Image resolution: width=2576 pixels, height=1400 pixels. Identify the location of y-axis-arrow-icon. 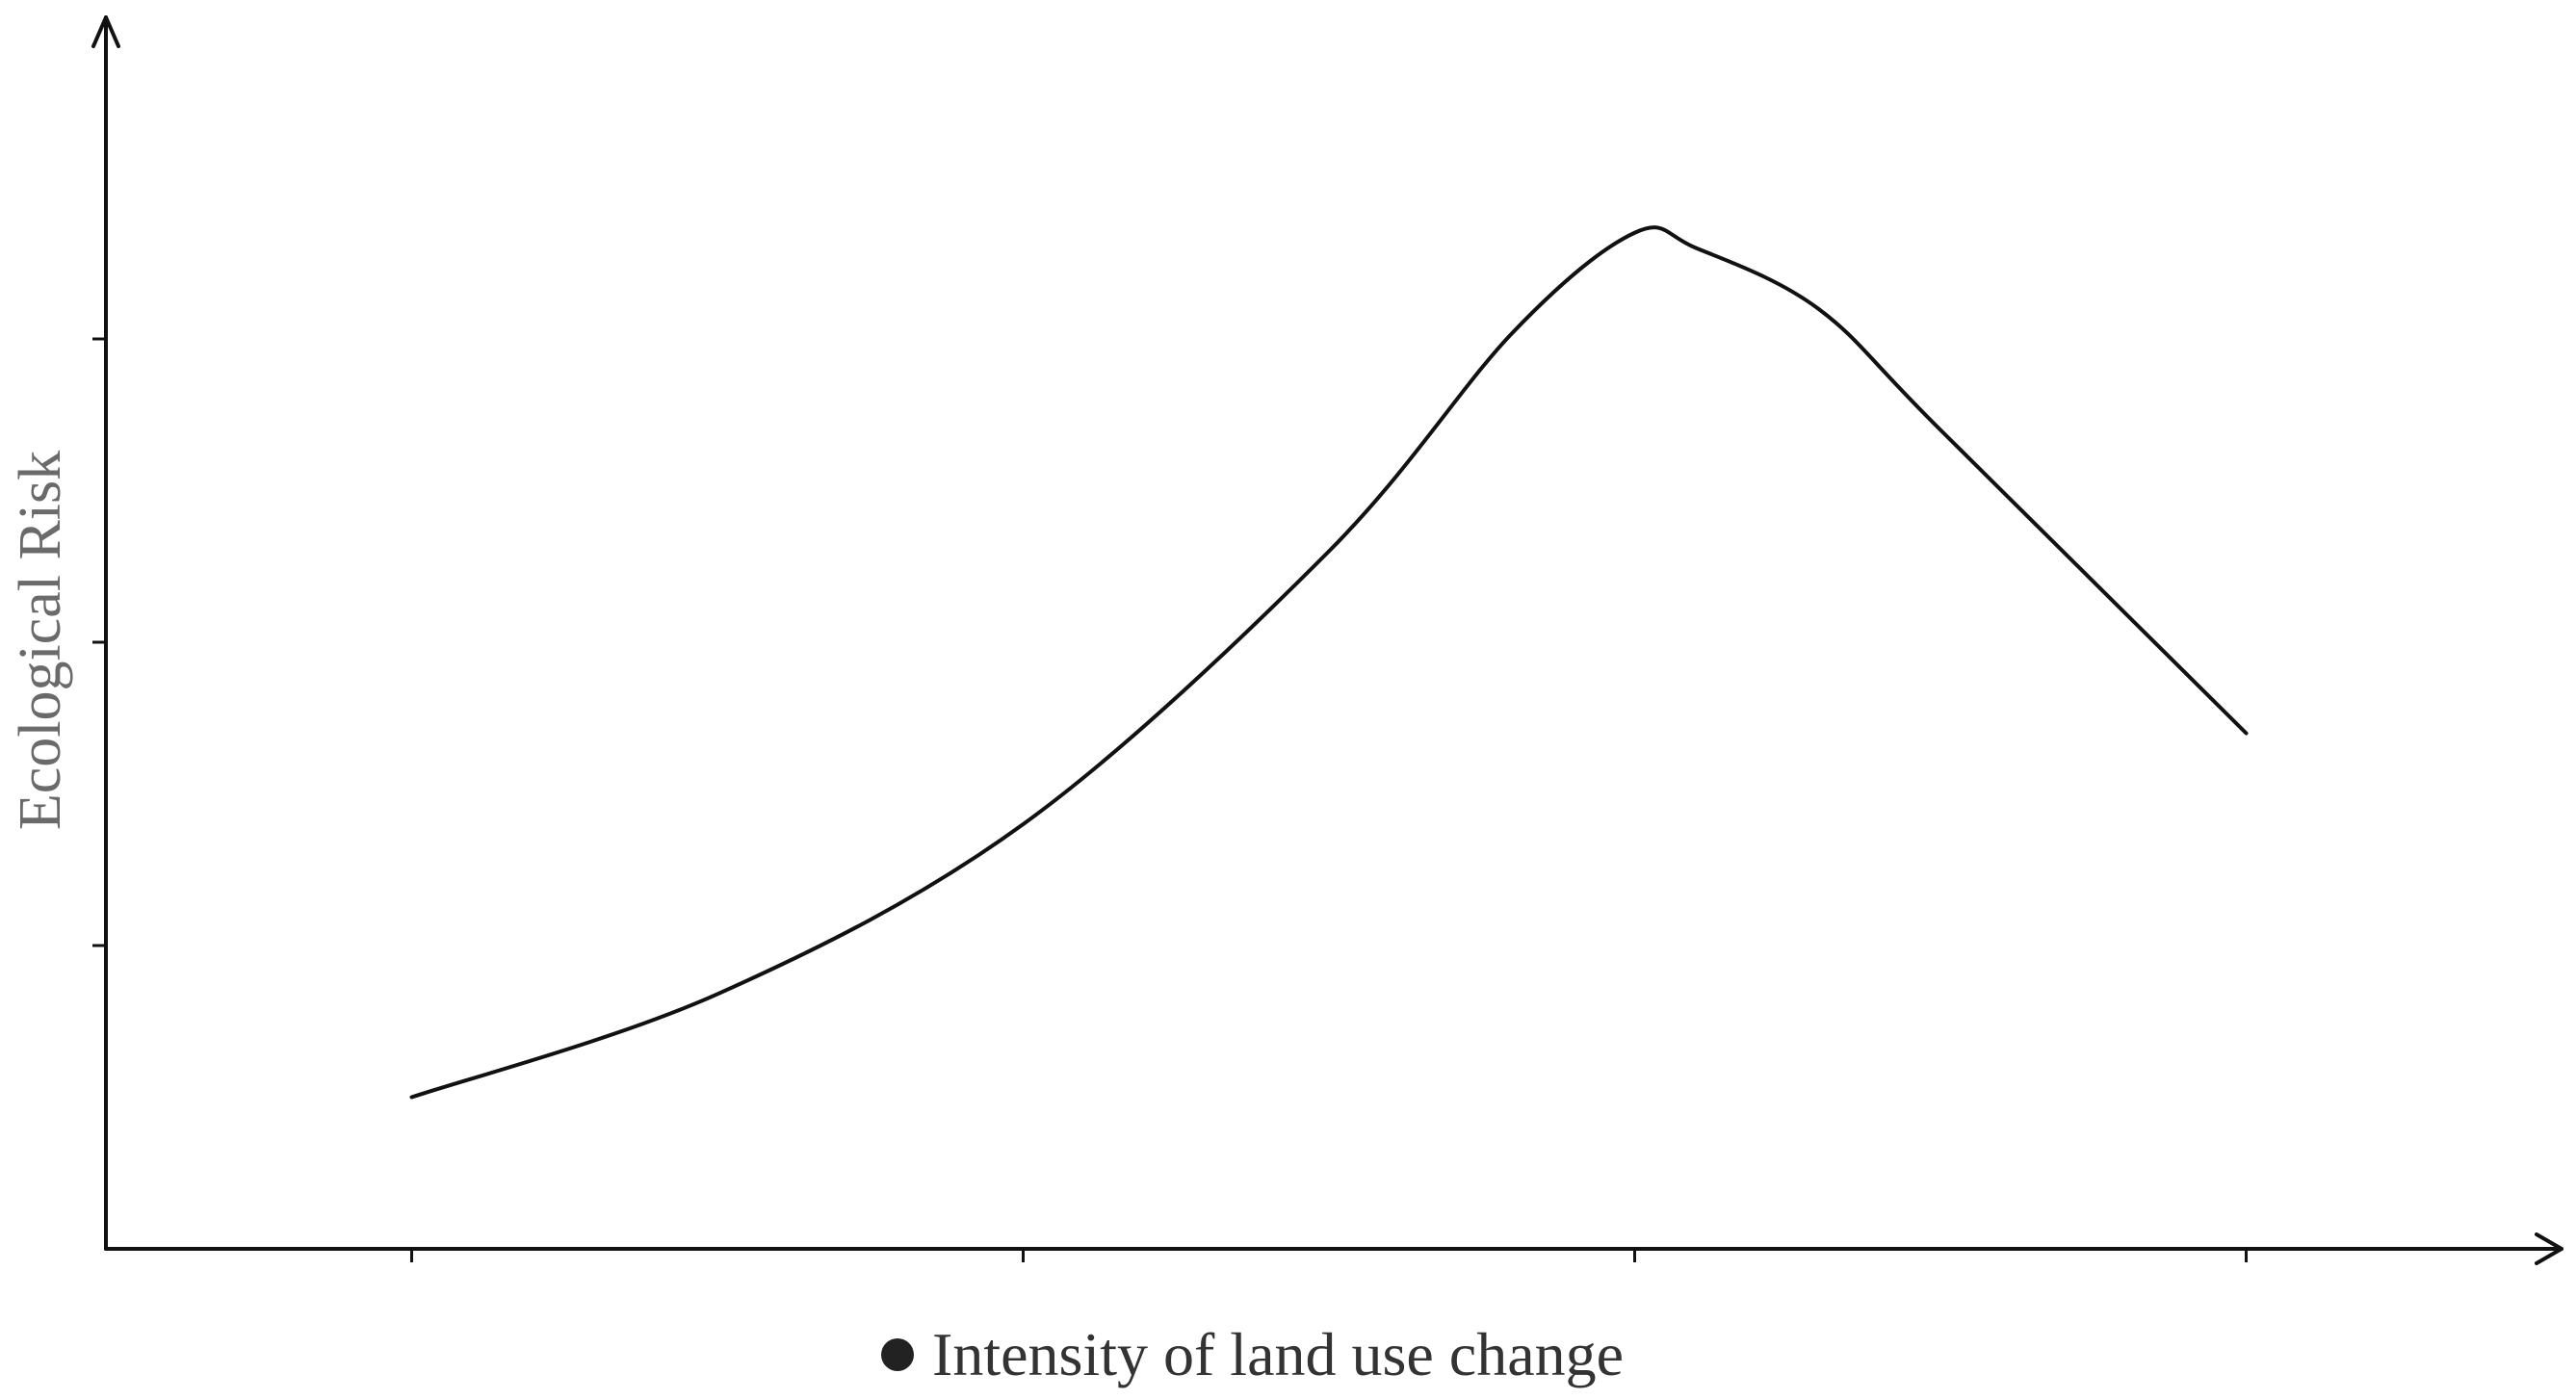
(105, 31).